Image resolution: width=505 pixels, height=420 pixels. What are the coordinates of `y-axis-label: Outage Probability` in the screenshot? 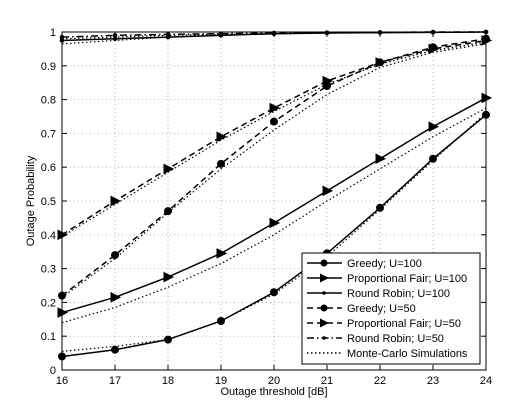 It's located at (31, 200).